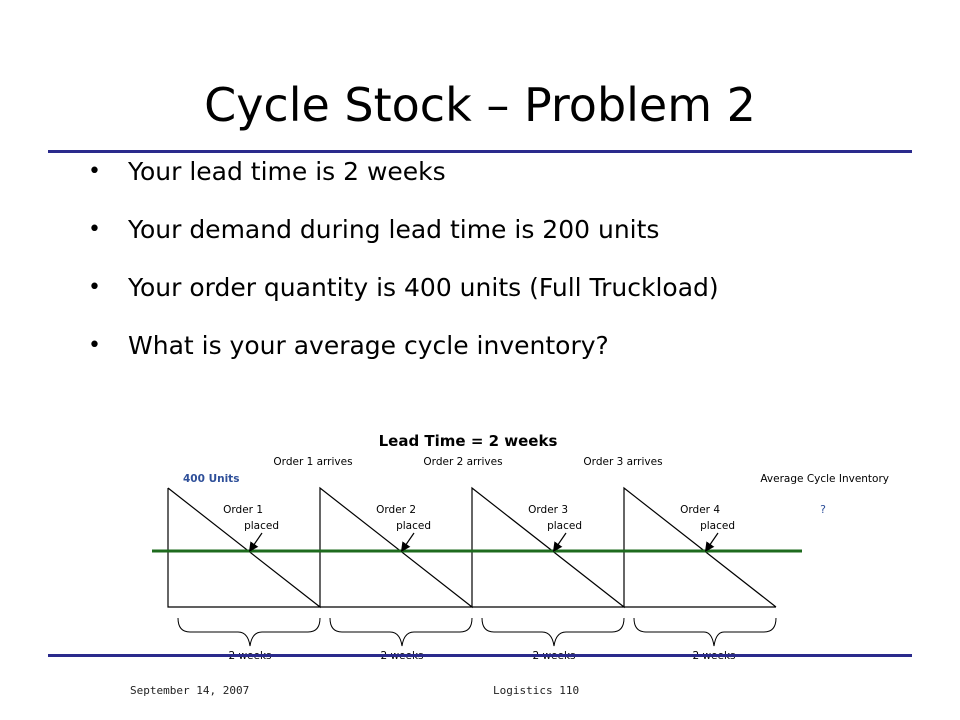  Describe the element at coordinates (823, 509) in the screenshot. I see `question-mark: ?` at that location.